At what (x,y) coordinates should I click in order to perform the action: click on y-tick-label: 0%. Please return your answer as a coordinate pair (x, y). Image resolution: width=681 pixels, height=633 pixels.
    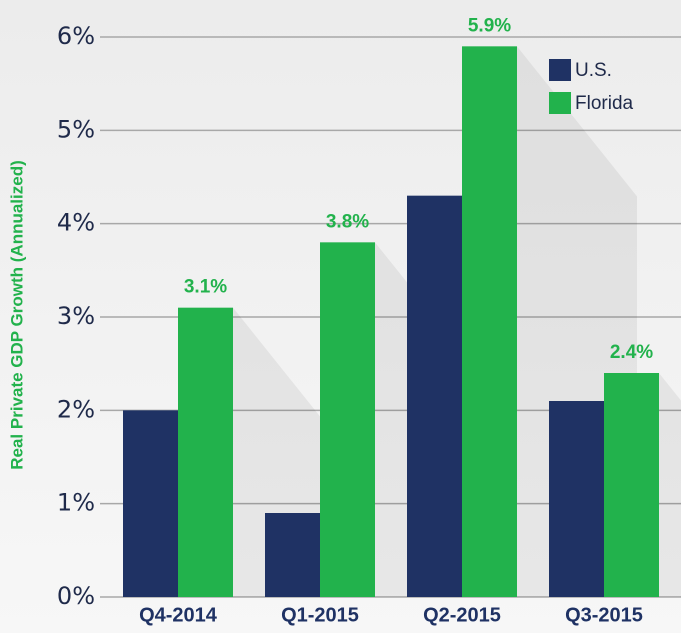
    Looking at the image, I should click on (76, 596).